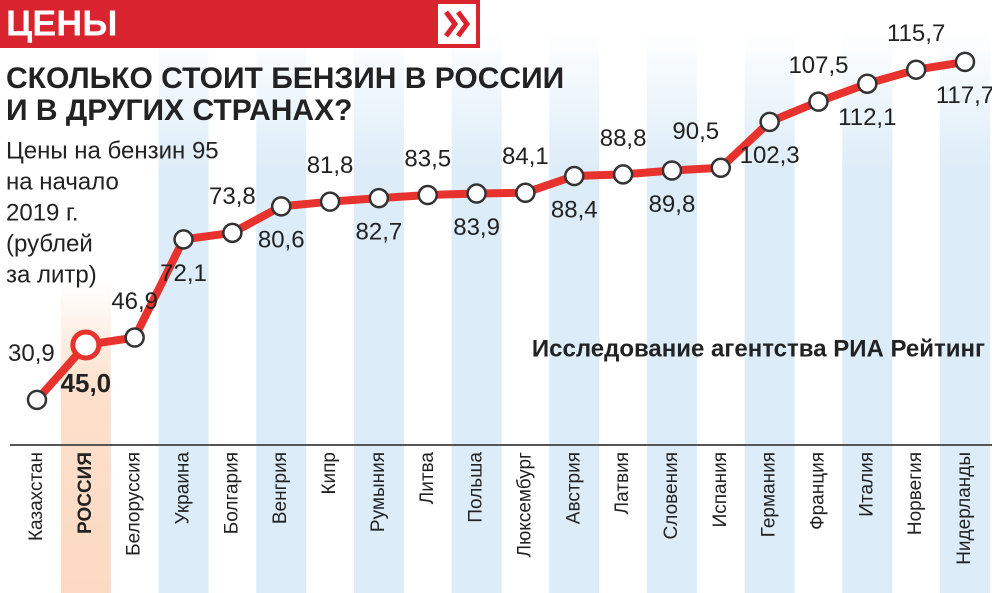  I want to click on value-label: 107,5, so click(818, 65).